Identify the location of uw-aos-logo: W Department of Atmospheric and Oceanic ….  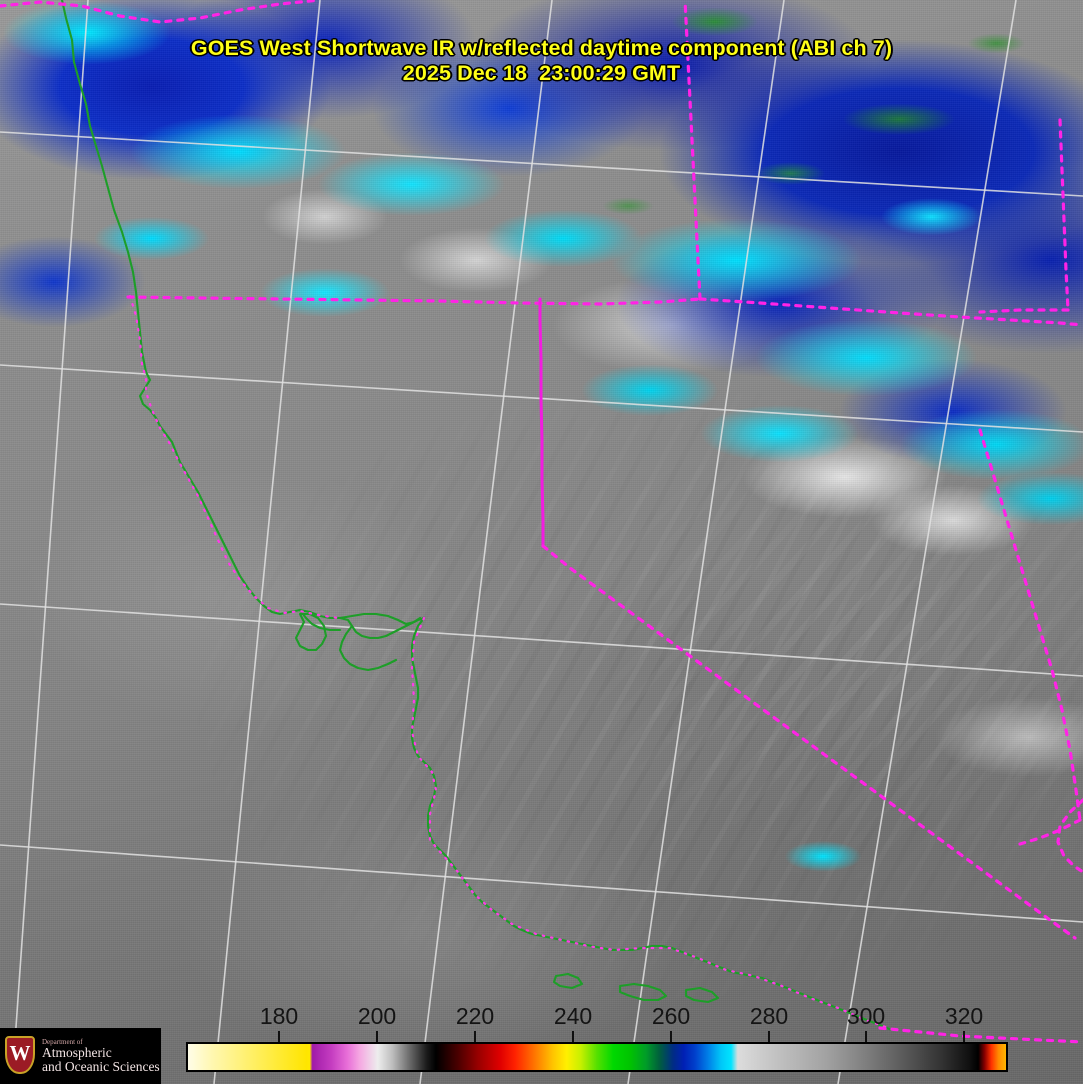
(80, 1056).